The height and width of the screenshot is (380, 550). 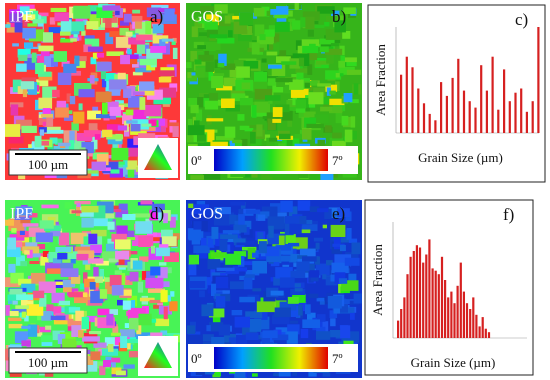 I want to click on panel-label: e), so click(x=338, y=213).